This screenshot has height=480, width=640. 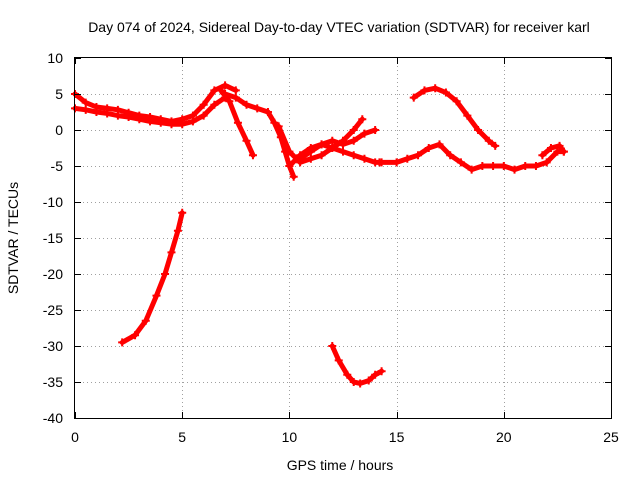 I want to click on x-tick-label: 15, so click(x=397, y=437).